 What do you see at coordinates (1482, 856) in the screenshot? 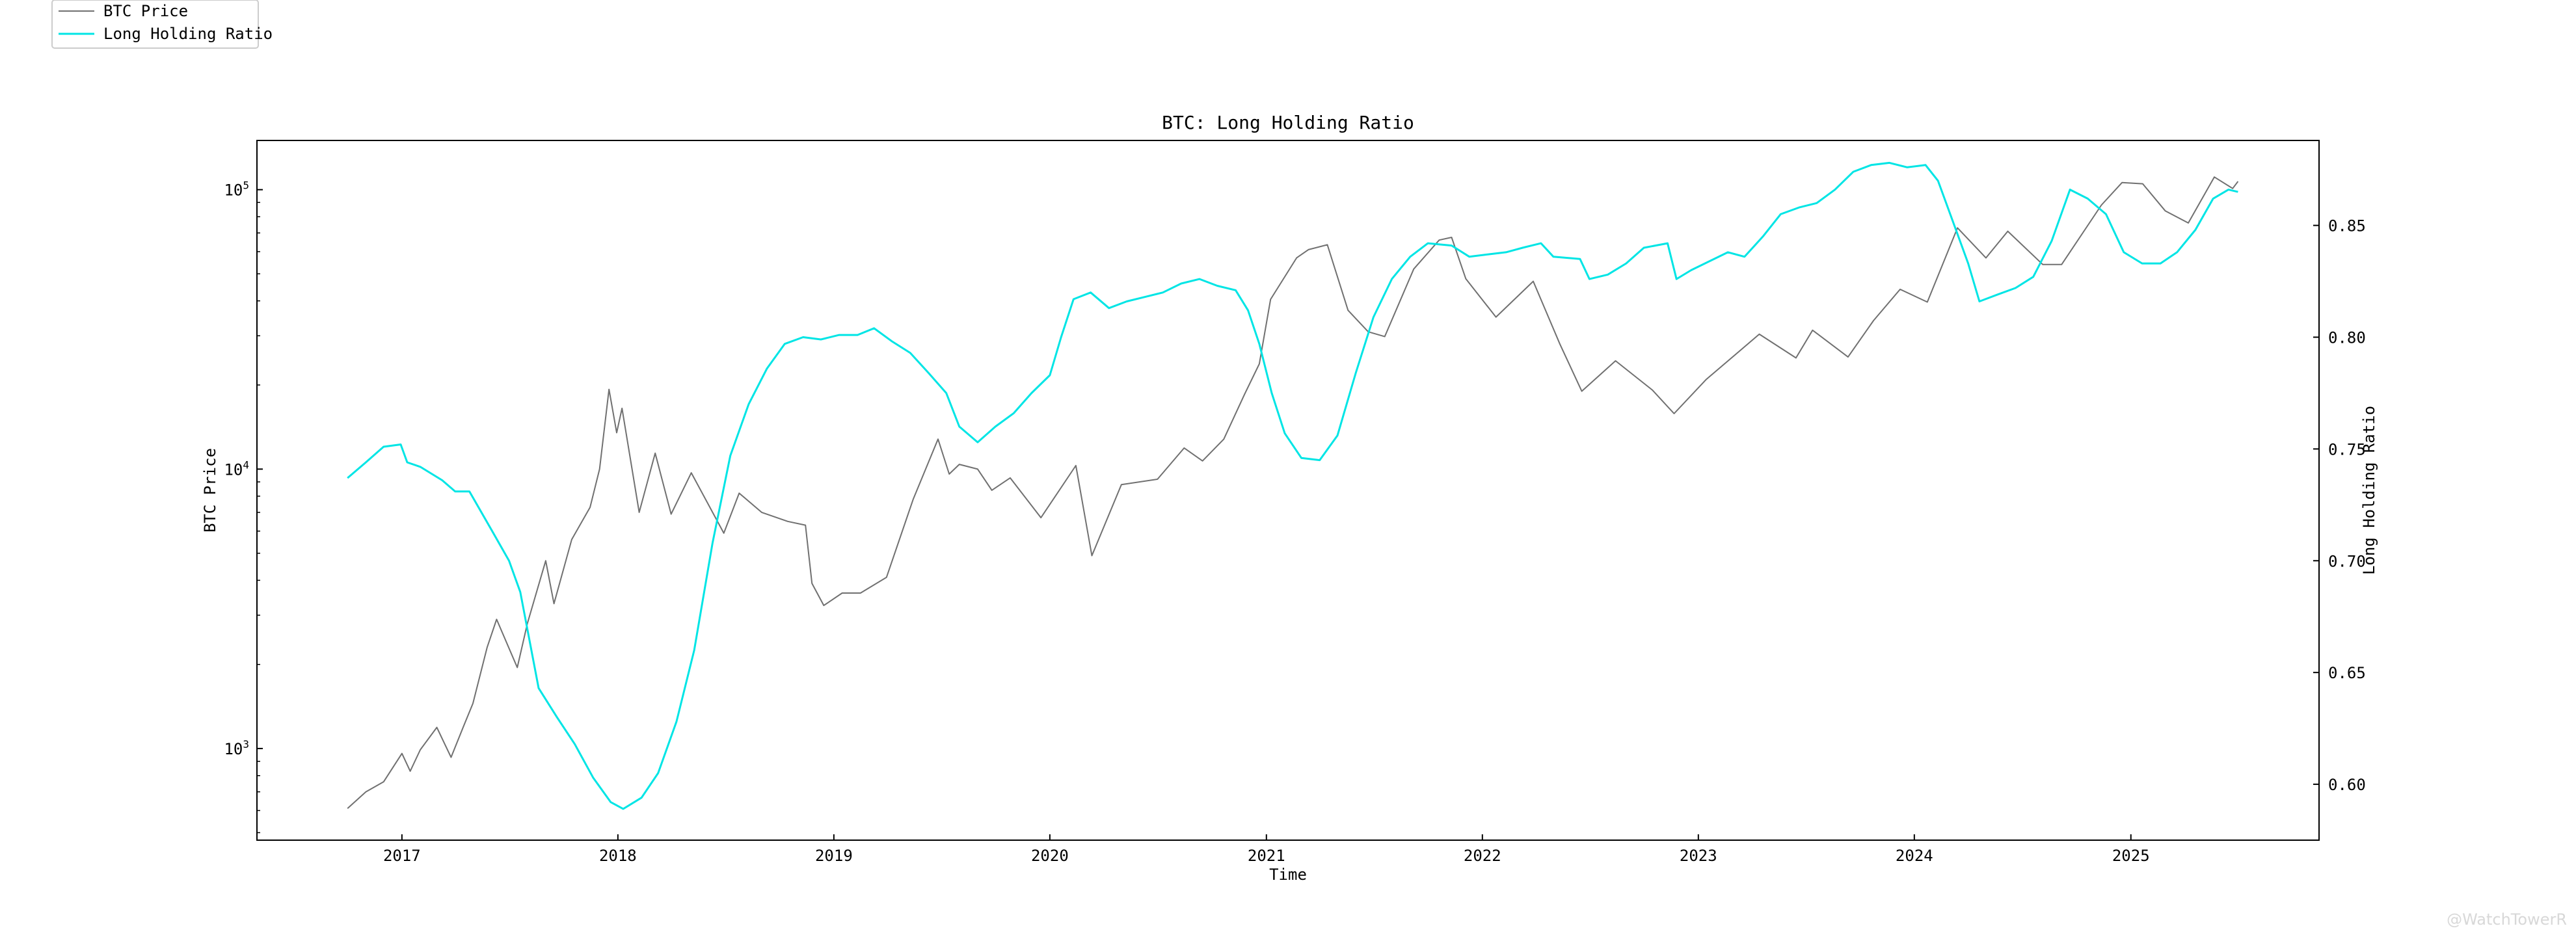
I see `x-tick-label: 2022` at bounding box center [1482, 856].